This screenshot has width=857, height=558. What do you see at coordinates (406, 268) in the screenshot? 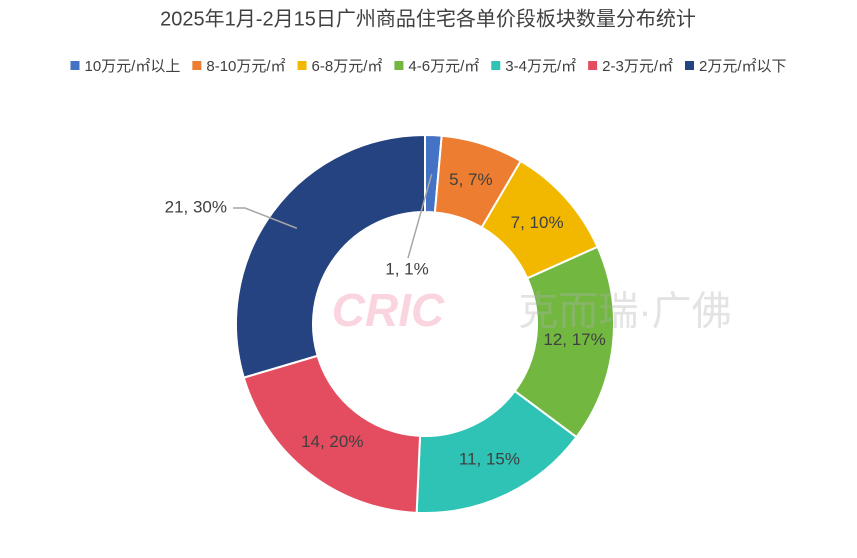
I see `data-label: 1, 1%` at bounding box center [406, 268].